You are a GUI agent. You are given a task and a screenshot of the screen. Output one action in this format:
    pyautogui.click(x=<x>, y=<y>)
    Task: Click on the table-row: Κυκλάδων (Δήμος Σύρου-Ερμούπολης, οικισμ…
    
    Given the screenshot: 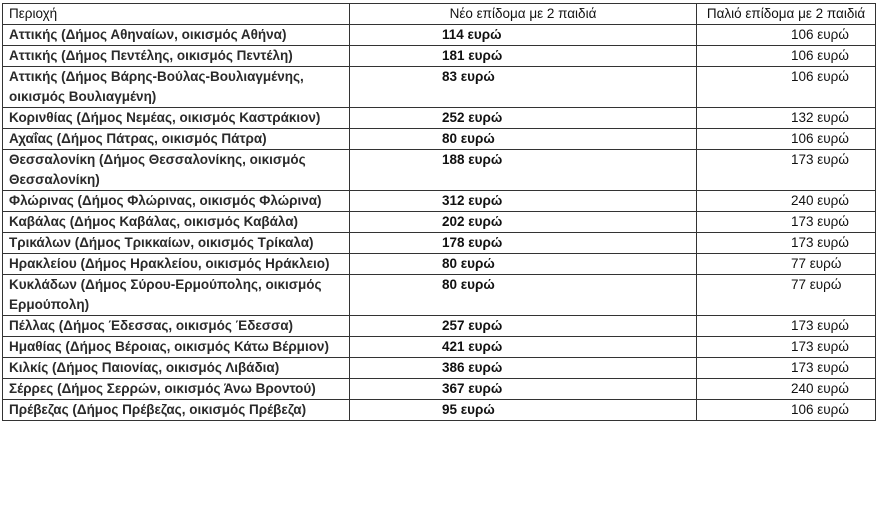 What is the action you would take?
    pyautogui.click(x=439, y=295)
    